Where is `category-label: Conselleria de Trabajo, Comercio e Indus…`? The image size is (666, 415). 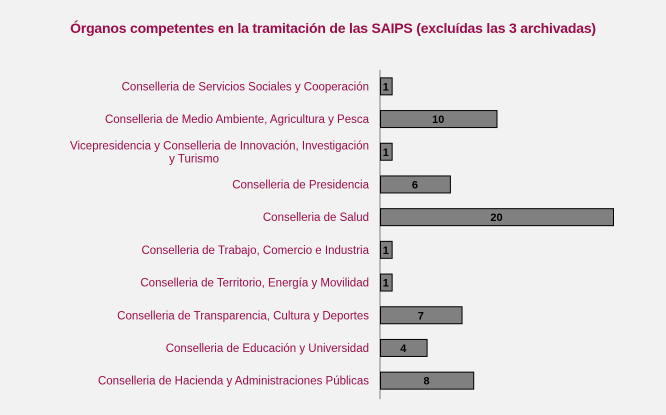
category-label: Conselleria de Trabajo, Comercio e Indus… is located at coordinates (255, 251).